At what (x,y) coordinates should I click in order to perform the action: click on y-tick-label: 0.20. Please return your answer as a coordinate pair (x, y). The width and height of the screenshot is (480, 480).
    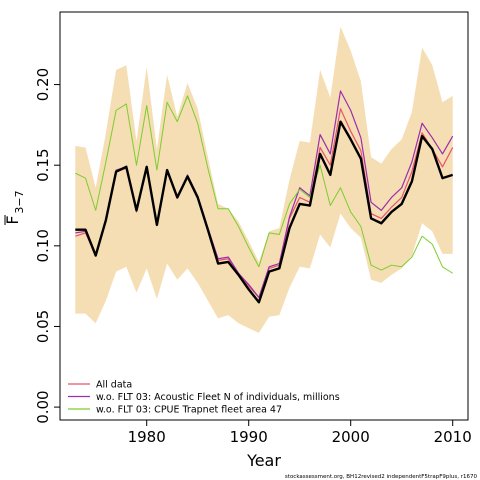
    Looking at the image, I should click on (43, 84).